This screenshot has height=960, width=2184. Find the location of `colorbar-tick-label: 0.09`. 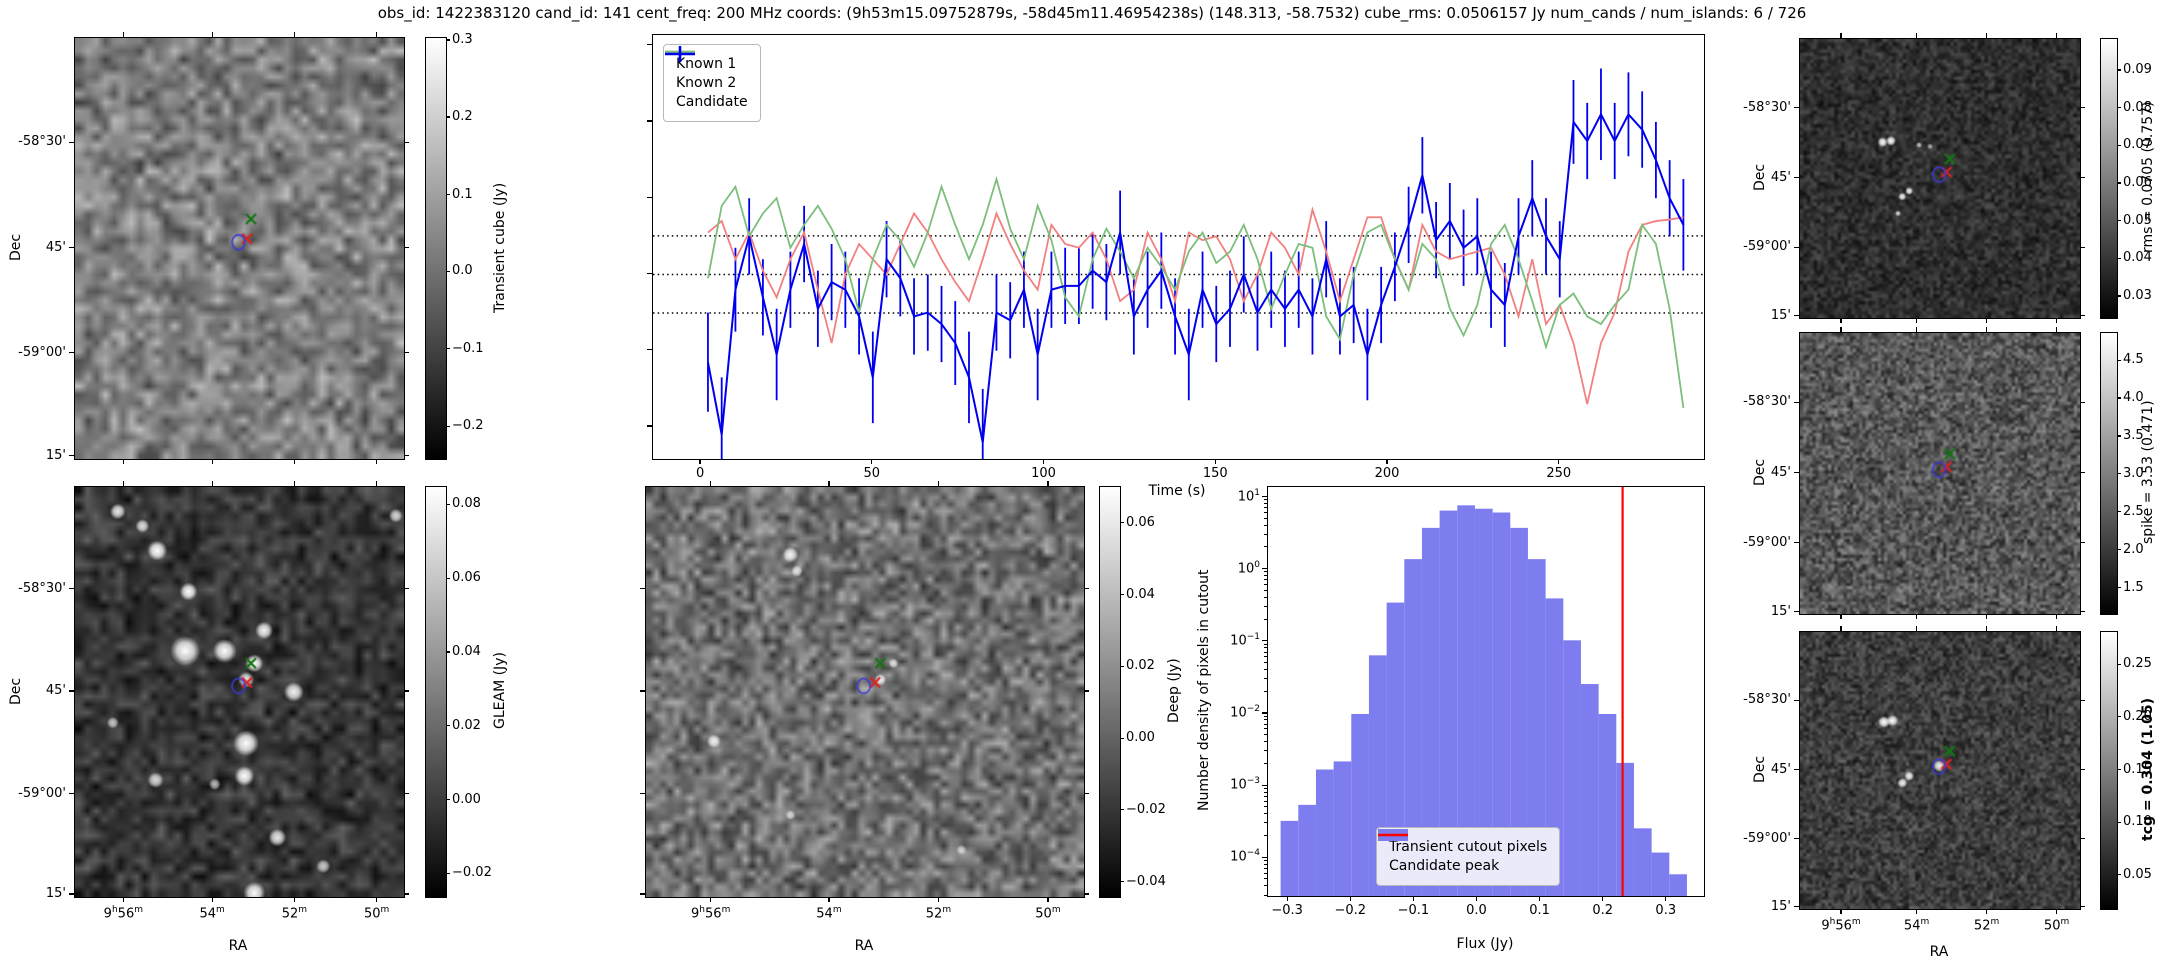

colorbar-tick-label: 0.09 is located at coordinates (2137, 70).